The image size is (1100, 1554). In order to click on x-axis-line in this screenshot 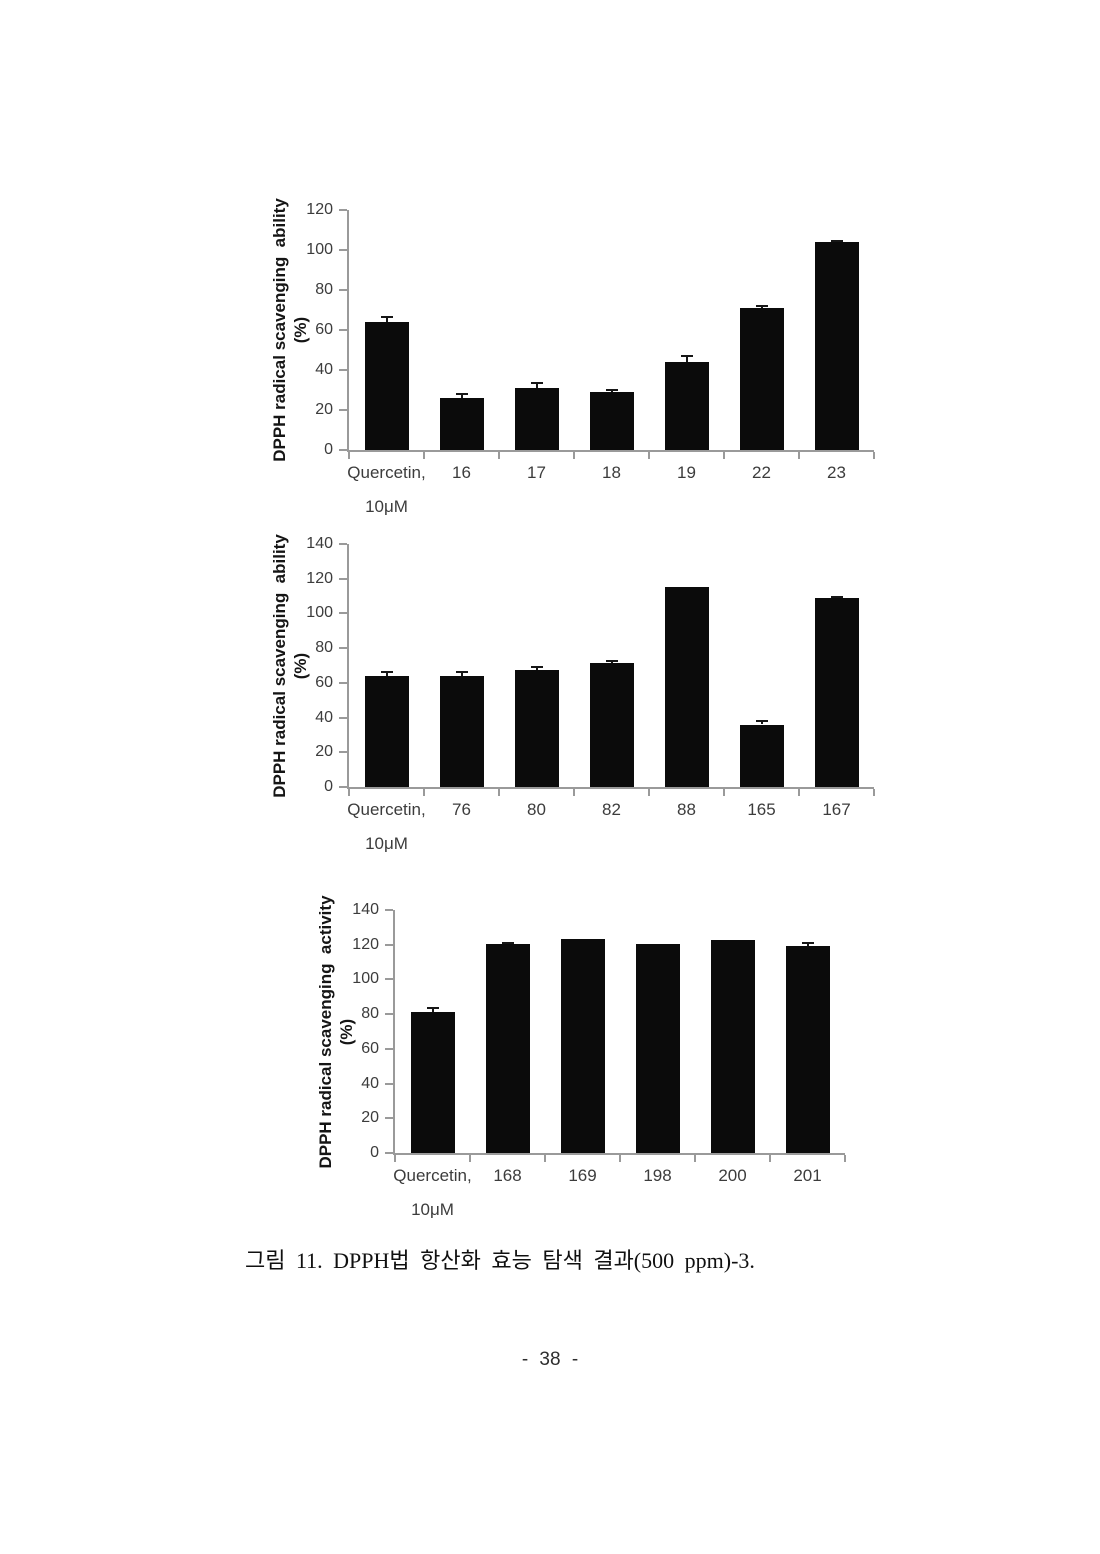, I will do `click(610, 451)`.